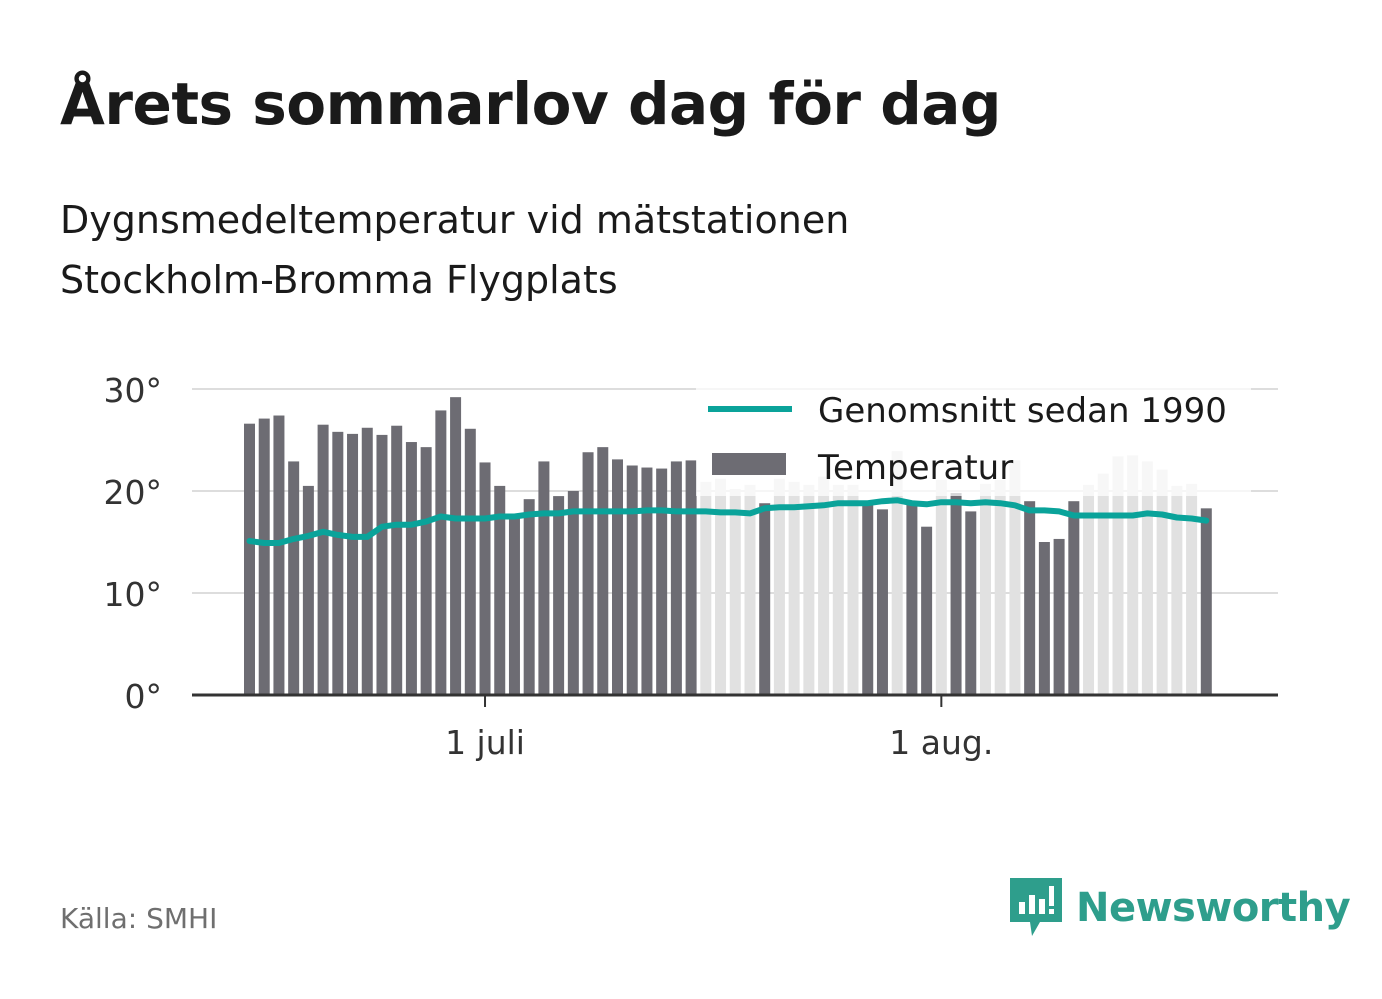  What do you see at coordinates (915, 468) in the screenshot?
I see `legend-bar-label: Temperatur` at bounding box center [915, 468].